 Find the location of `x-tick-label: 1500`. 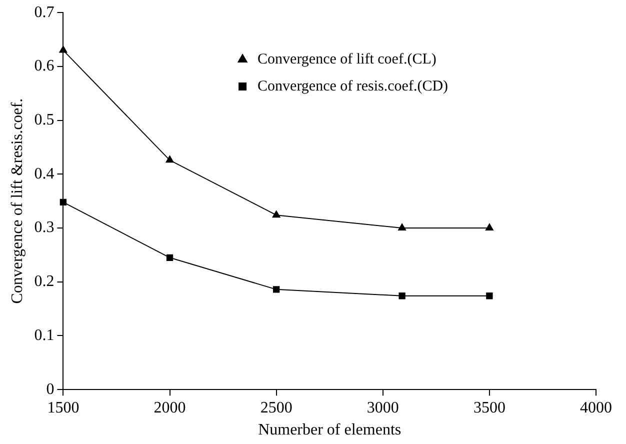

x-tick-label: 1500 is located at coordinates (63, 407).